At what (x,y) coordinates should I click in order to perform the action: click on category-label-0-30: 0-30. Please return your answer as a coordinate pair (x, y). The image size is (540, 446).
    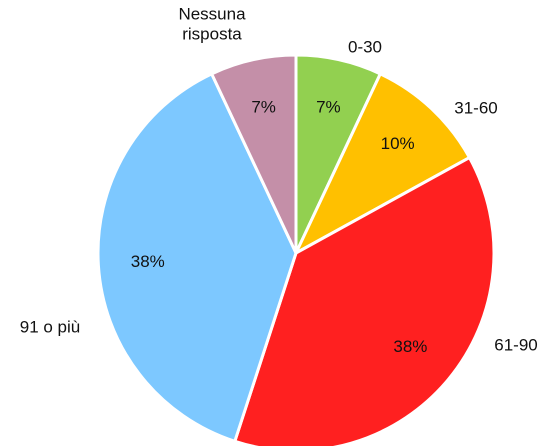
    Looking at the image, I should click on (365, 46).